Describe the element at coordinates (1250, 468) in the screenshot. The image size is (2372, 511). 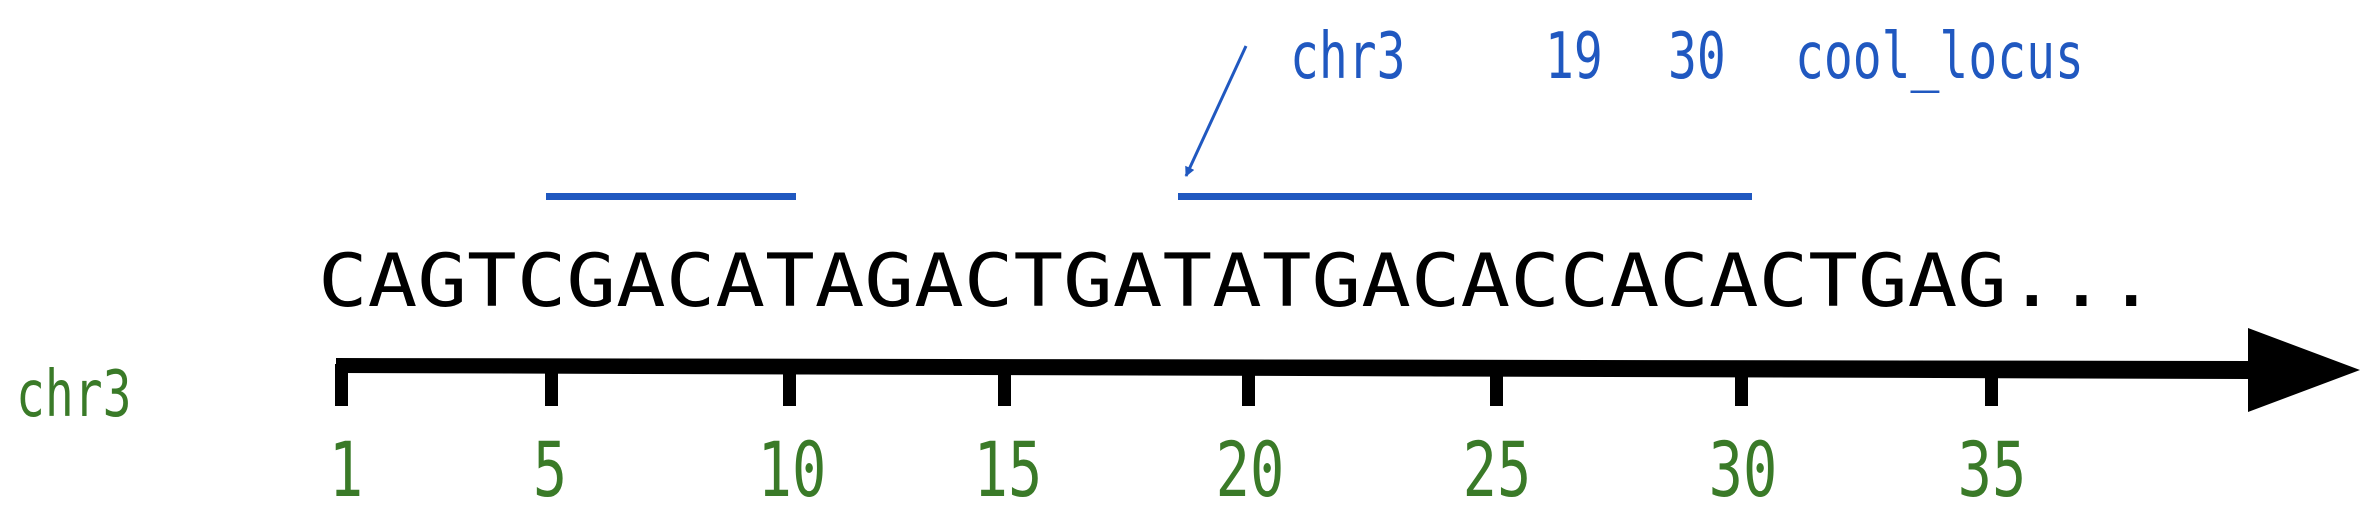
I see `tick-label-20: 20` at that location.